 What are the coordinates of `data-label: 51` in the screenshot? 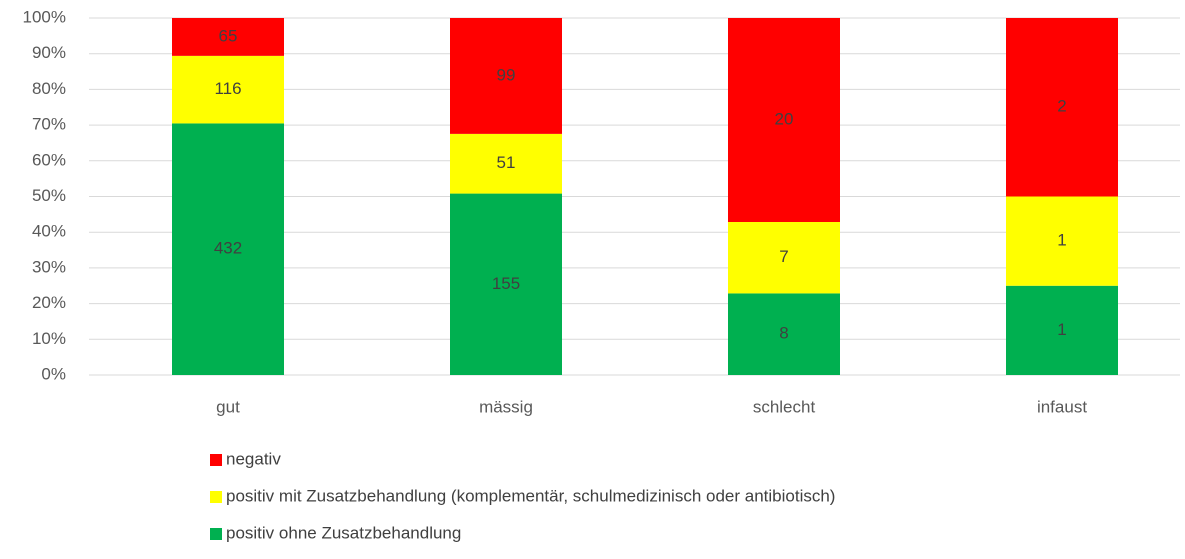 It's located at (506, 162).